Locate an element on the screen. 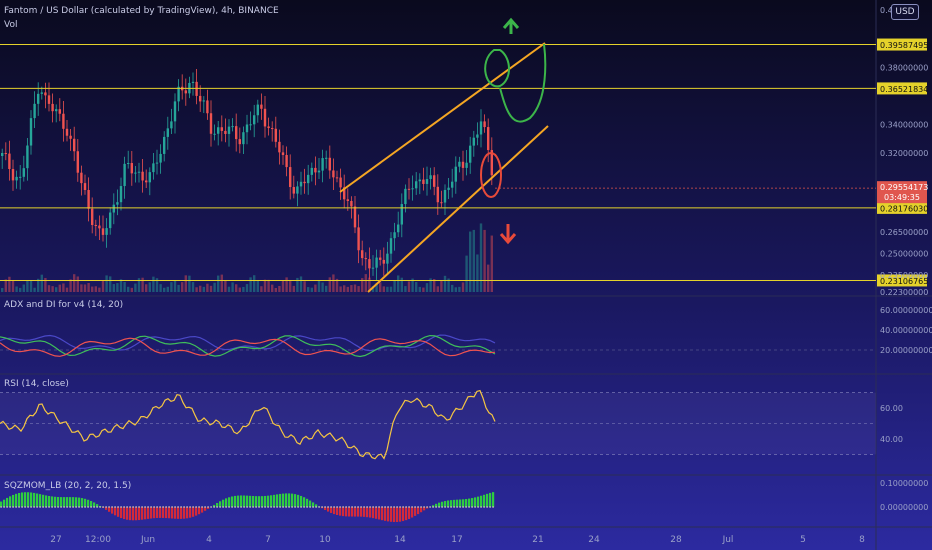  price-axis-tick: 0.25000000 is located at coordinates (904, 253).